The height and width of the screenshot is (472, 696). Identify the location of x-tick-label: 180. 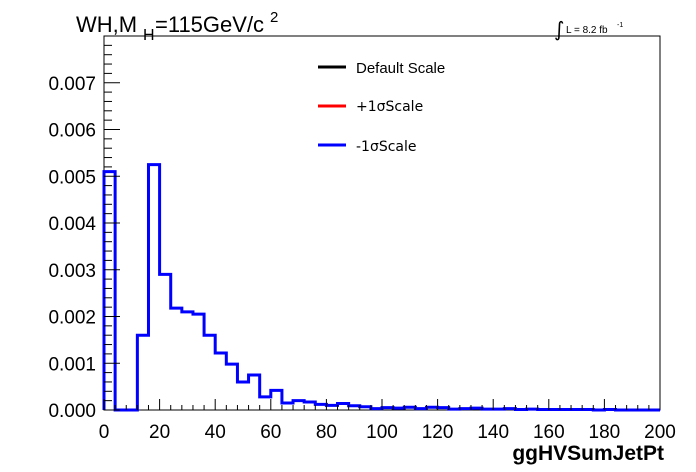
(605, 432).